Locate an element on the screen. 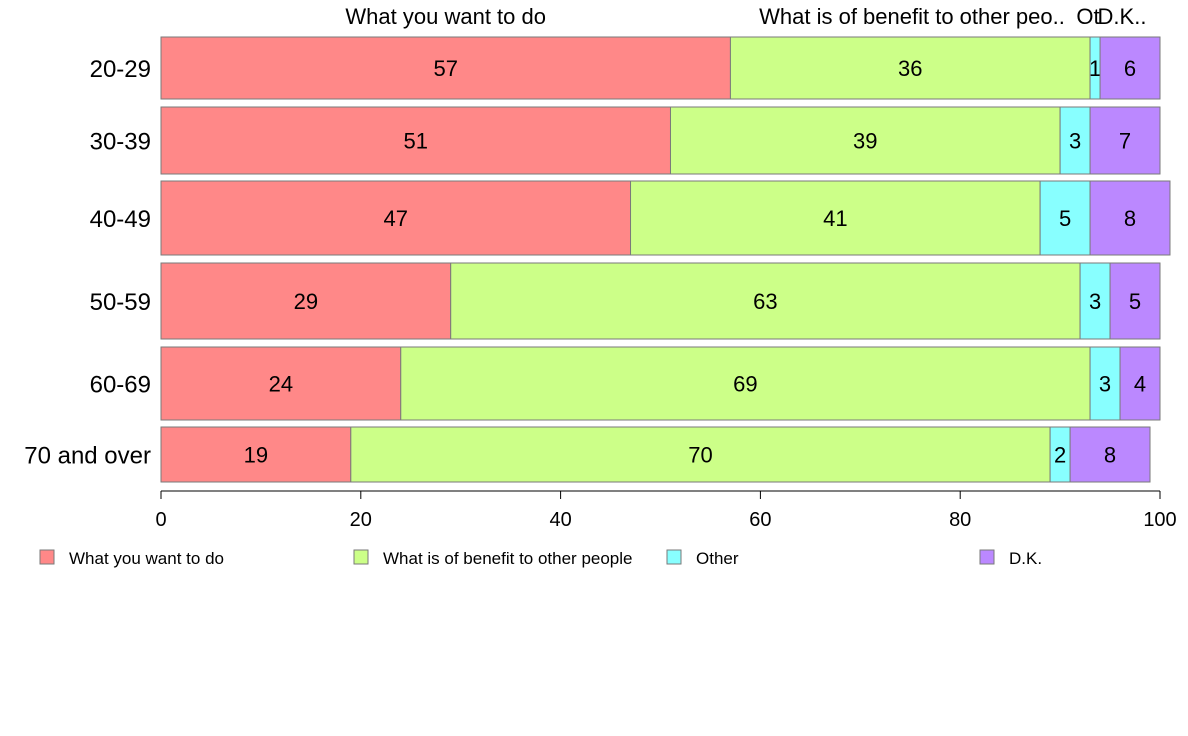 This screenshot has width=1188, height=736. data-label: 24 is located at coordinates (281, 384).